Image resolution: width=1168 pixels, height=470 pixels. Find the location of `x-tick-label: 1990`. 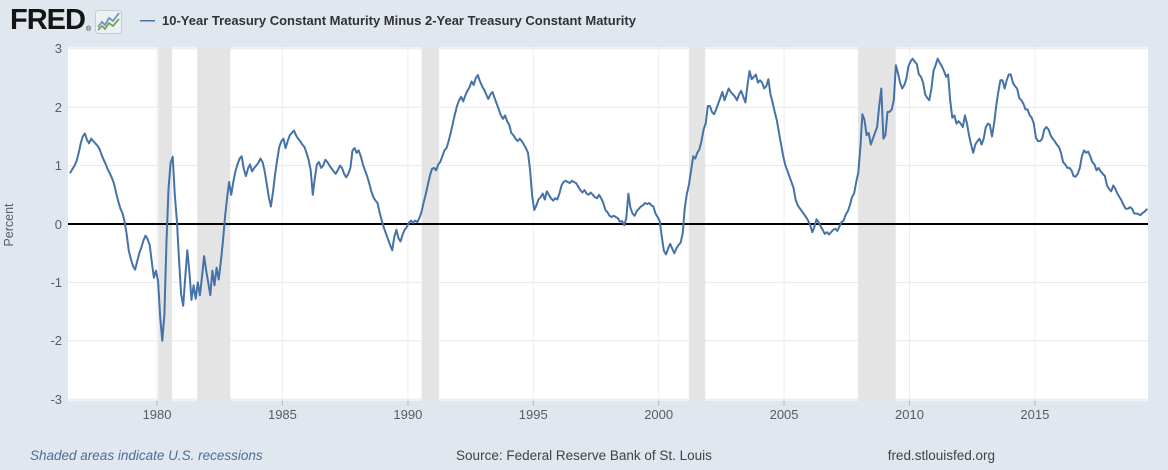

x-tick-label: 1990 is located at coordinates (408, 414).